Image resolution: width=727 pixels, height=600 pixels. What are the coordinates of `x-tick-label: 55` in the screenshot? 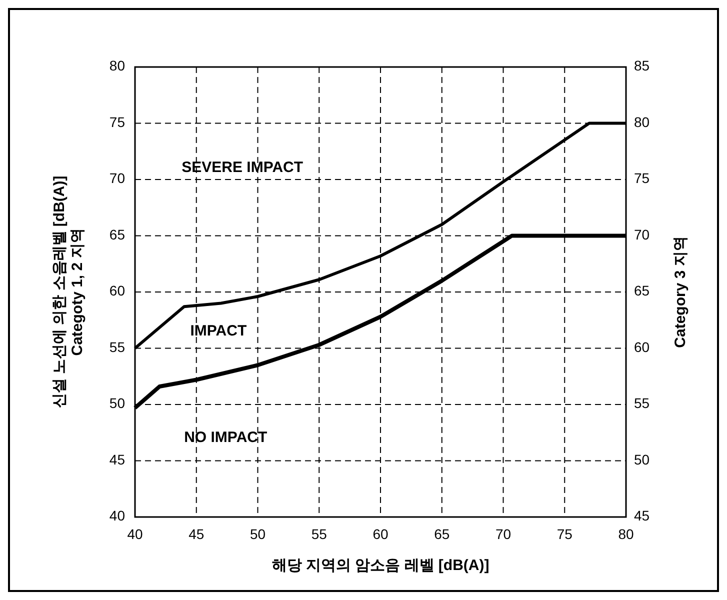 It's located at (319, 534).